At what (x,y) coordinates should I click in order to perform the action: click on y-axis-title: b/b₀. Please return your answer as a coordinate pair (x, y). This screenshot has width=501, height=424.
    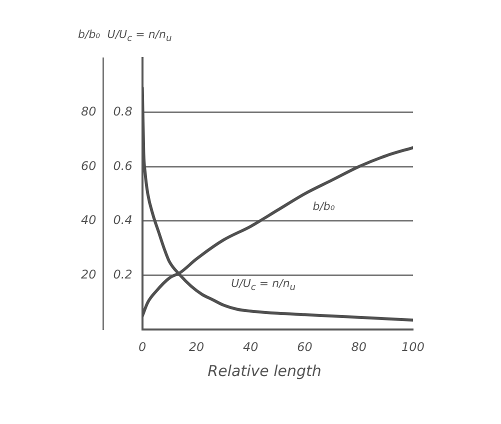
    Looking at the image, I should click on (89, 34).